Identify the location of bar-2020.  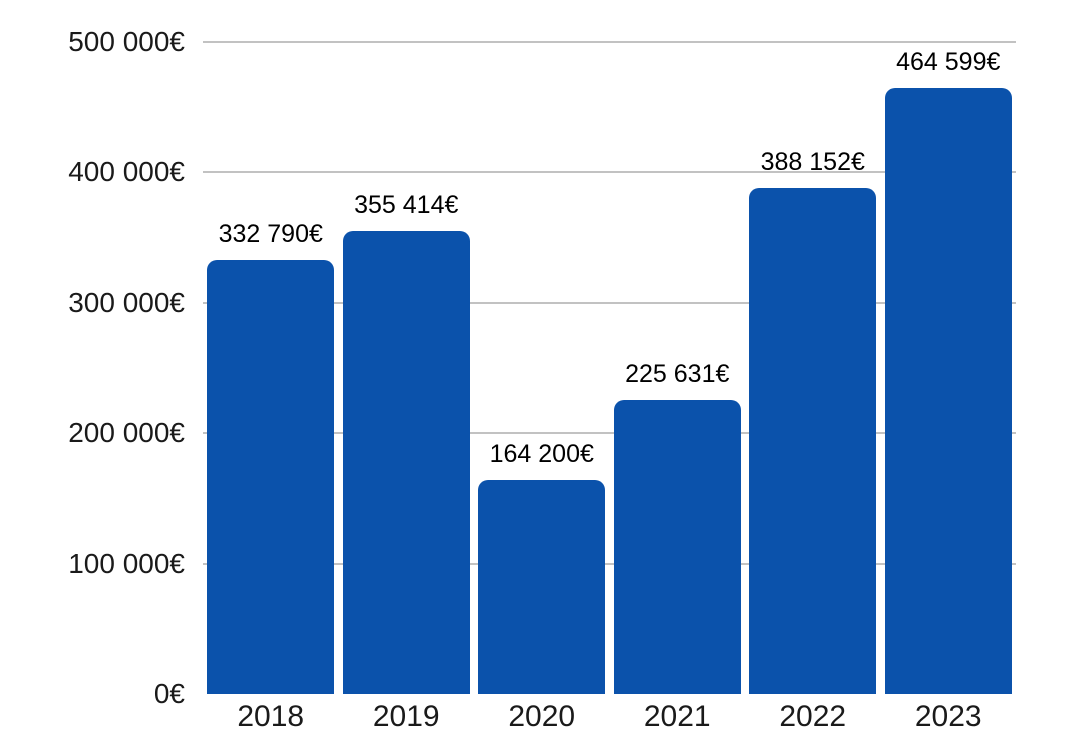
(542, 586).